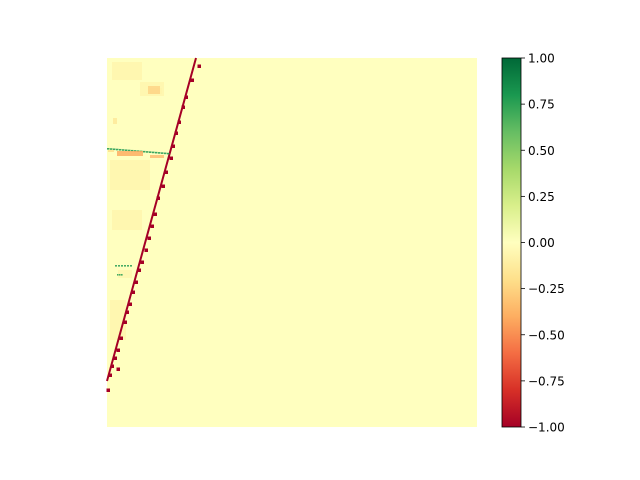  I want to click on diagonal-band, so click(151, 219).